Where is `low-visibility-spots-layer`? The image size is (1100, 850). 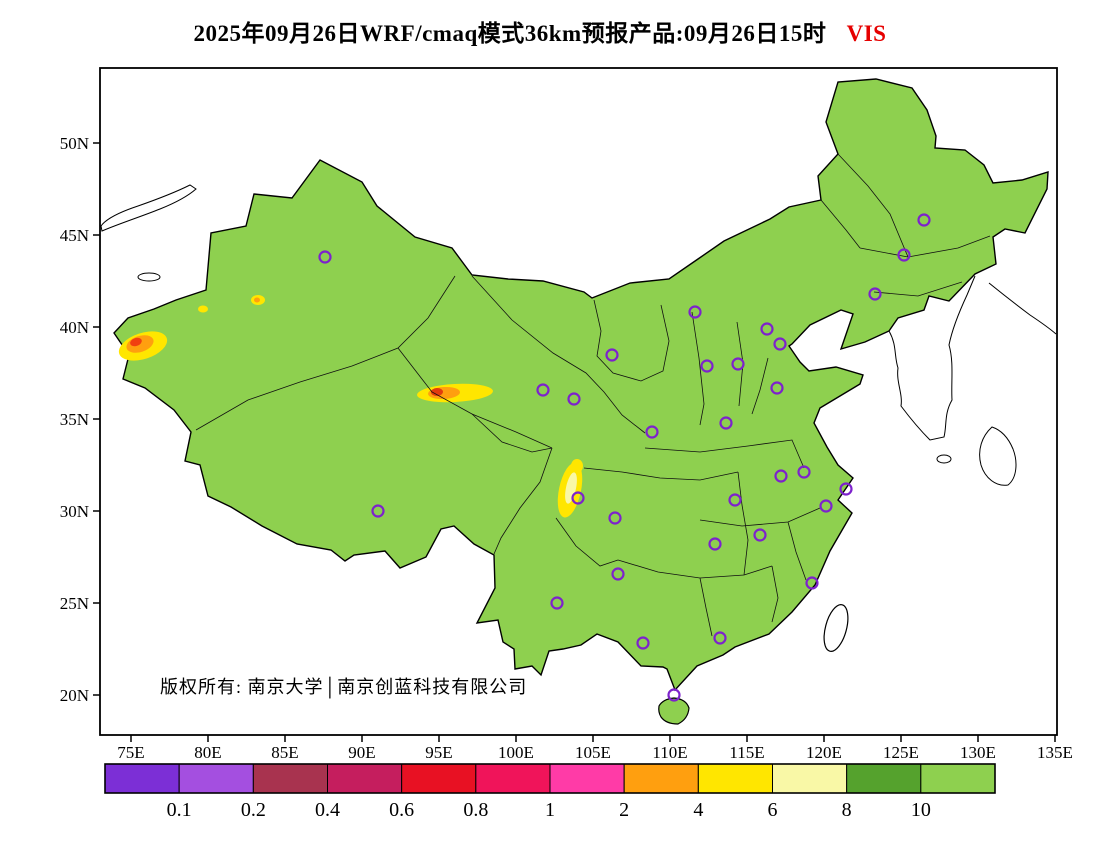
low-visibility-spots-layer is located at coordinates (350, 406).